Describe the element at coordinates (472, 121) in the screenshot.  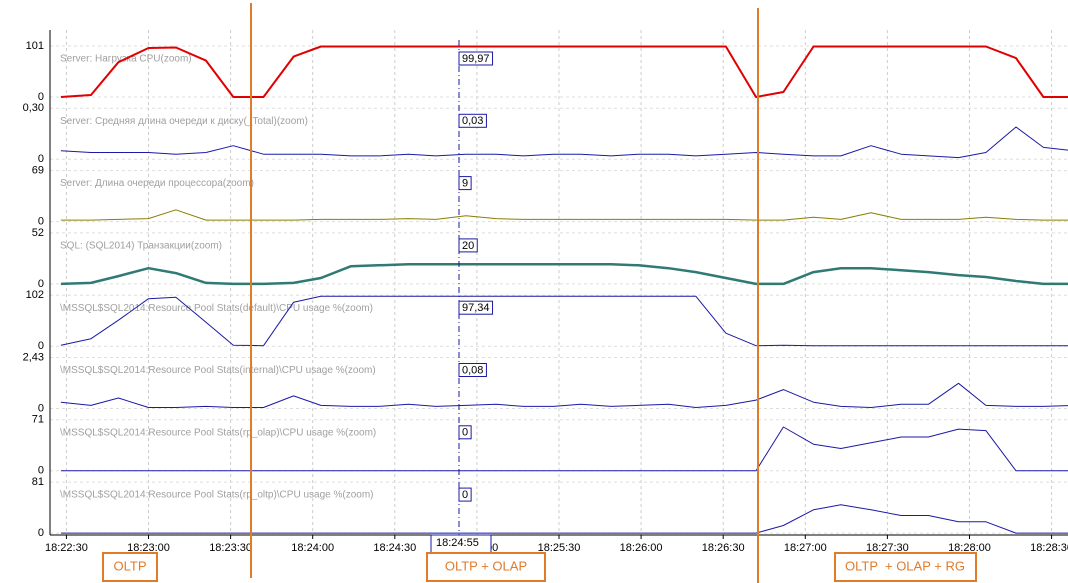
I see `cursor-value: 0,03` at that location.